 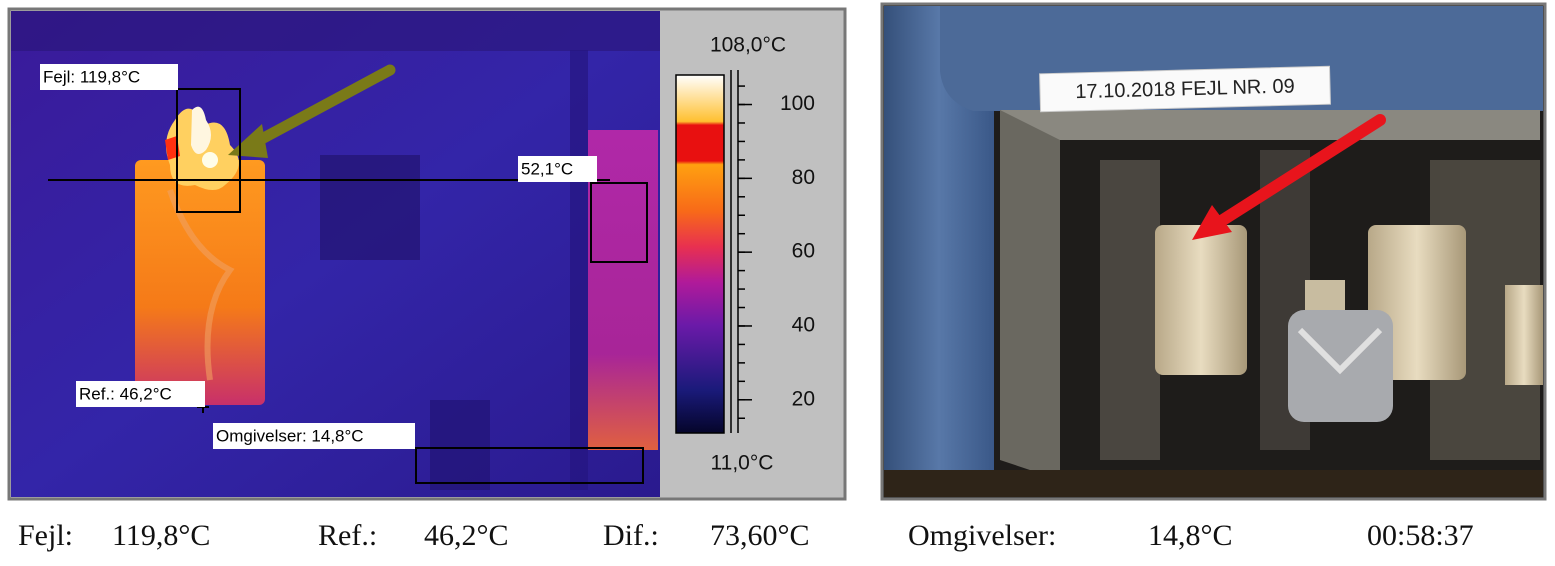 I want to click on footer-label: Dif.:, so click(x=631, y=535).